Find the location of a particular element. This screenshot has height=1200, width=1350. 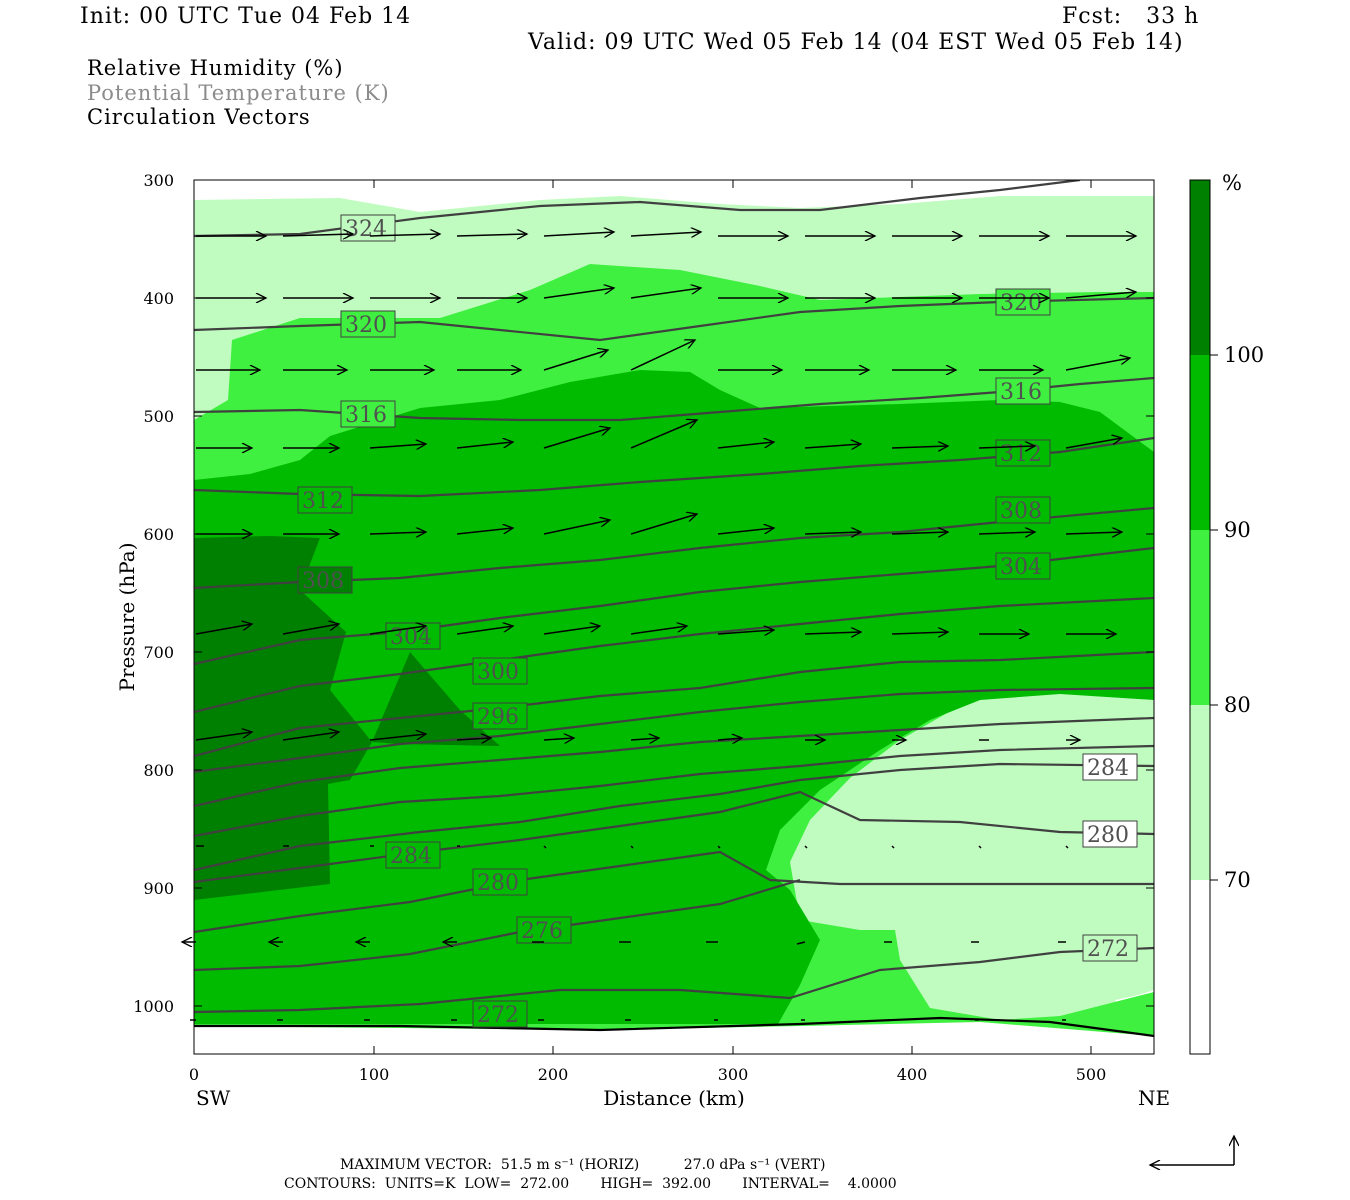

colorbar-label-70: 70 is located at coordinates (1237, 880).